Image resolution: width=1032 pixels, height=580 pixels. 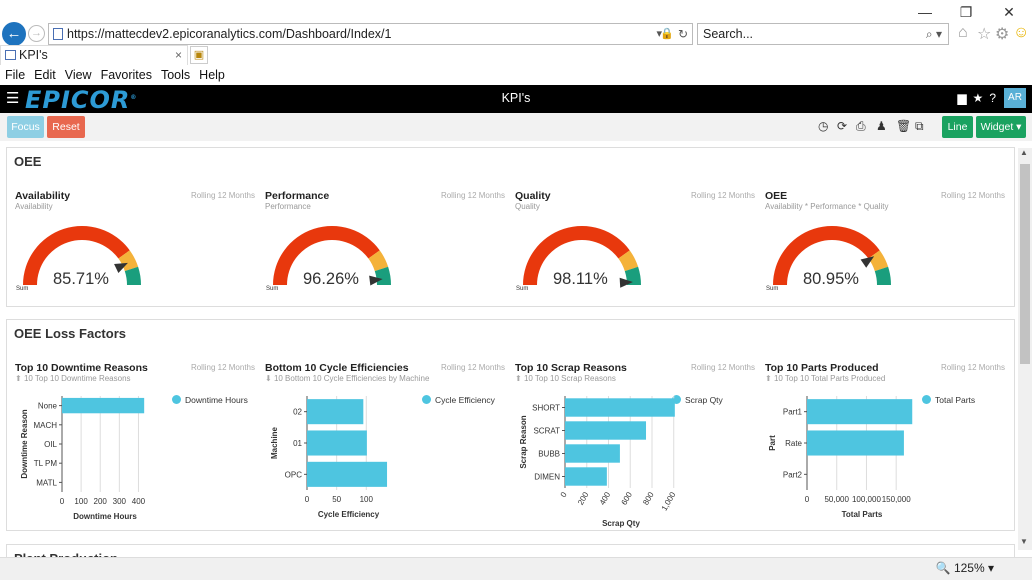 What do you see at coordinates (831, 279) in the screenshot?
I see `gauge-value: 80.95%` at bounding box center [831, 279].